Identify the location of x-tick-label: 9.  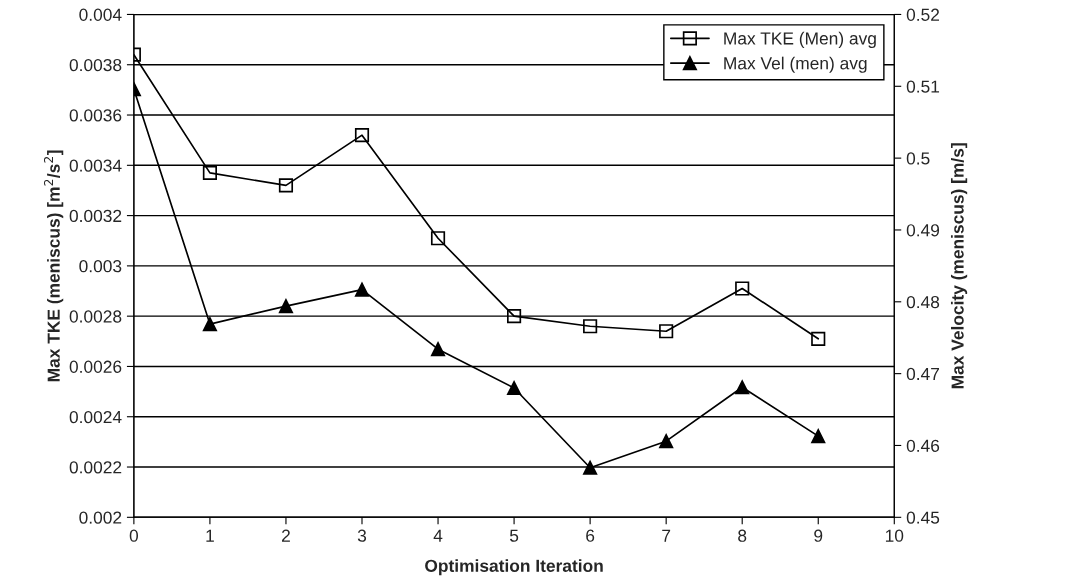
(818, 535).